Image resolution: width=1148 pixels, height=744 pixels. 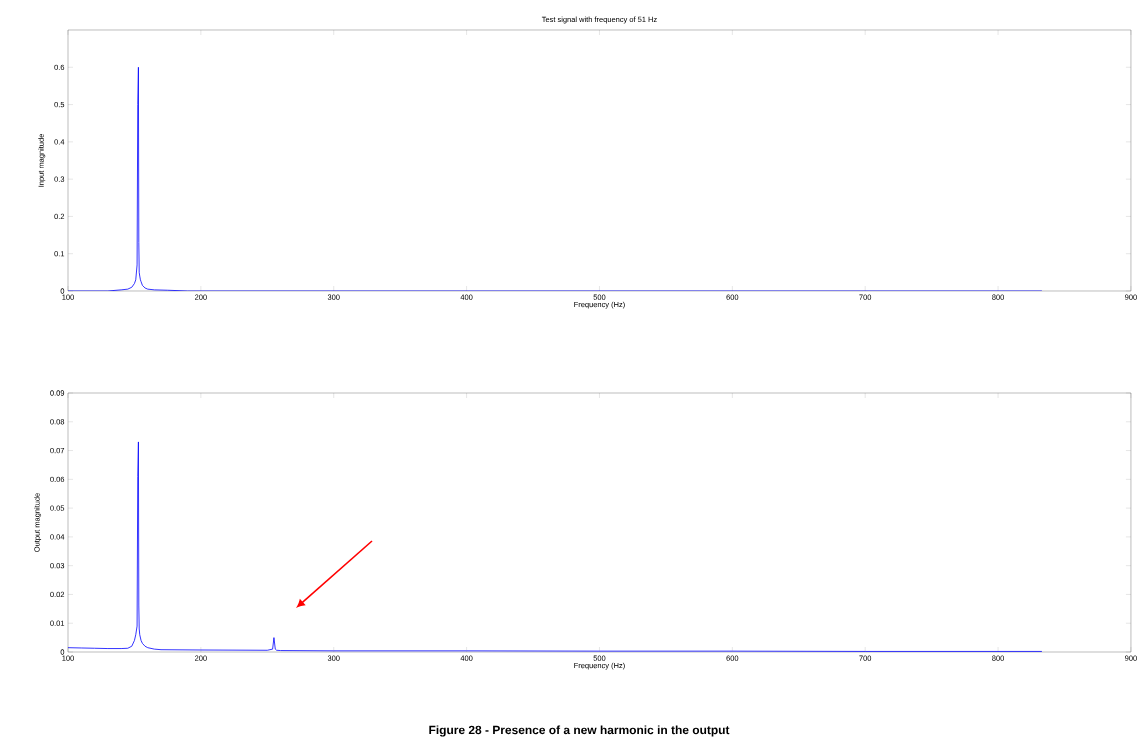 I want to click on caption: Figure 28 - Presence of a new harmonic in the output, so click(x=579, y=731).